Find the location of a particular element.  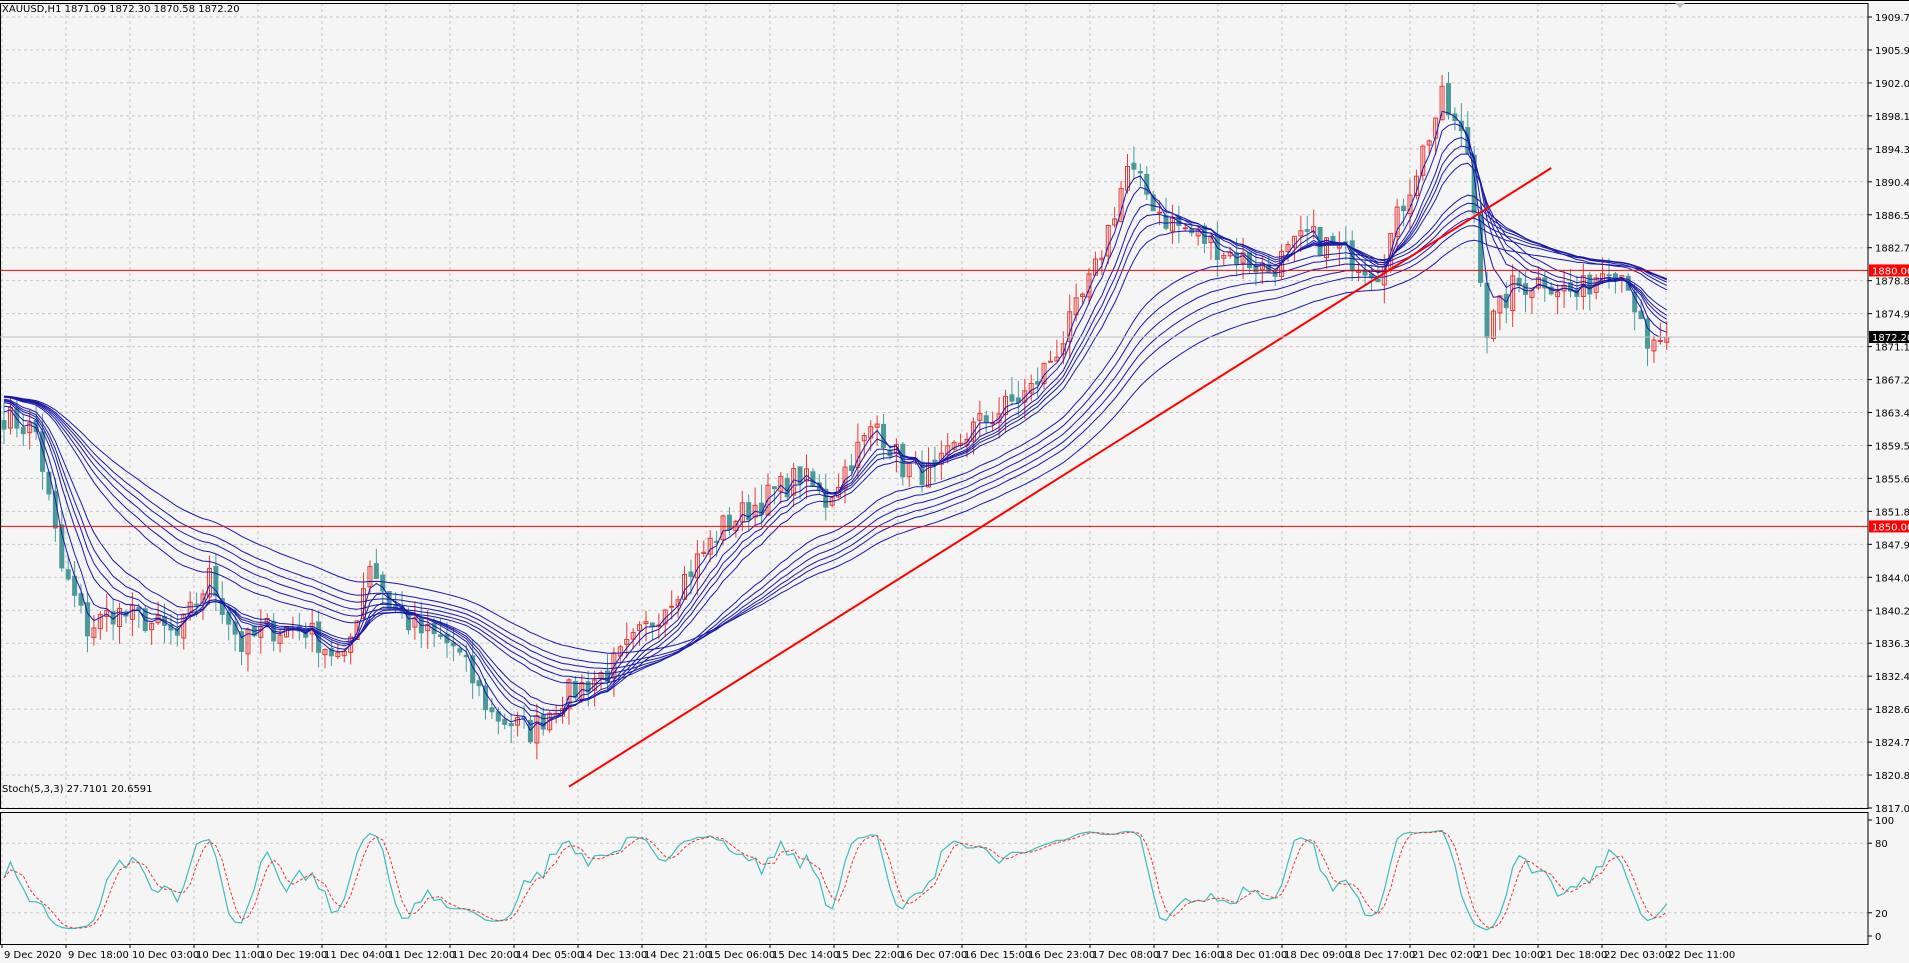

price-tick-label: 1886.50 is located at coordinates (1892, 216).